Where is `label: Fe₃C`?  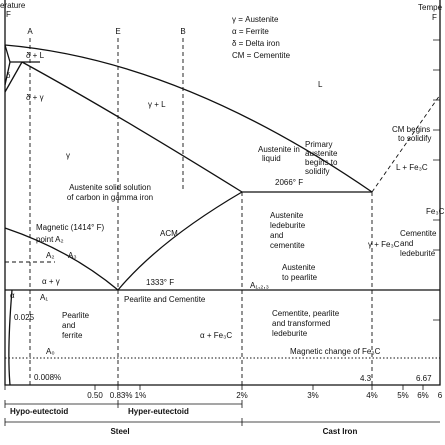 label: Fe₃C is located at coordinates (435, 211).